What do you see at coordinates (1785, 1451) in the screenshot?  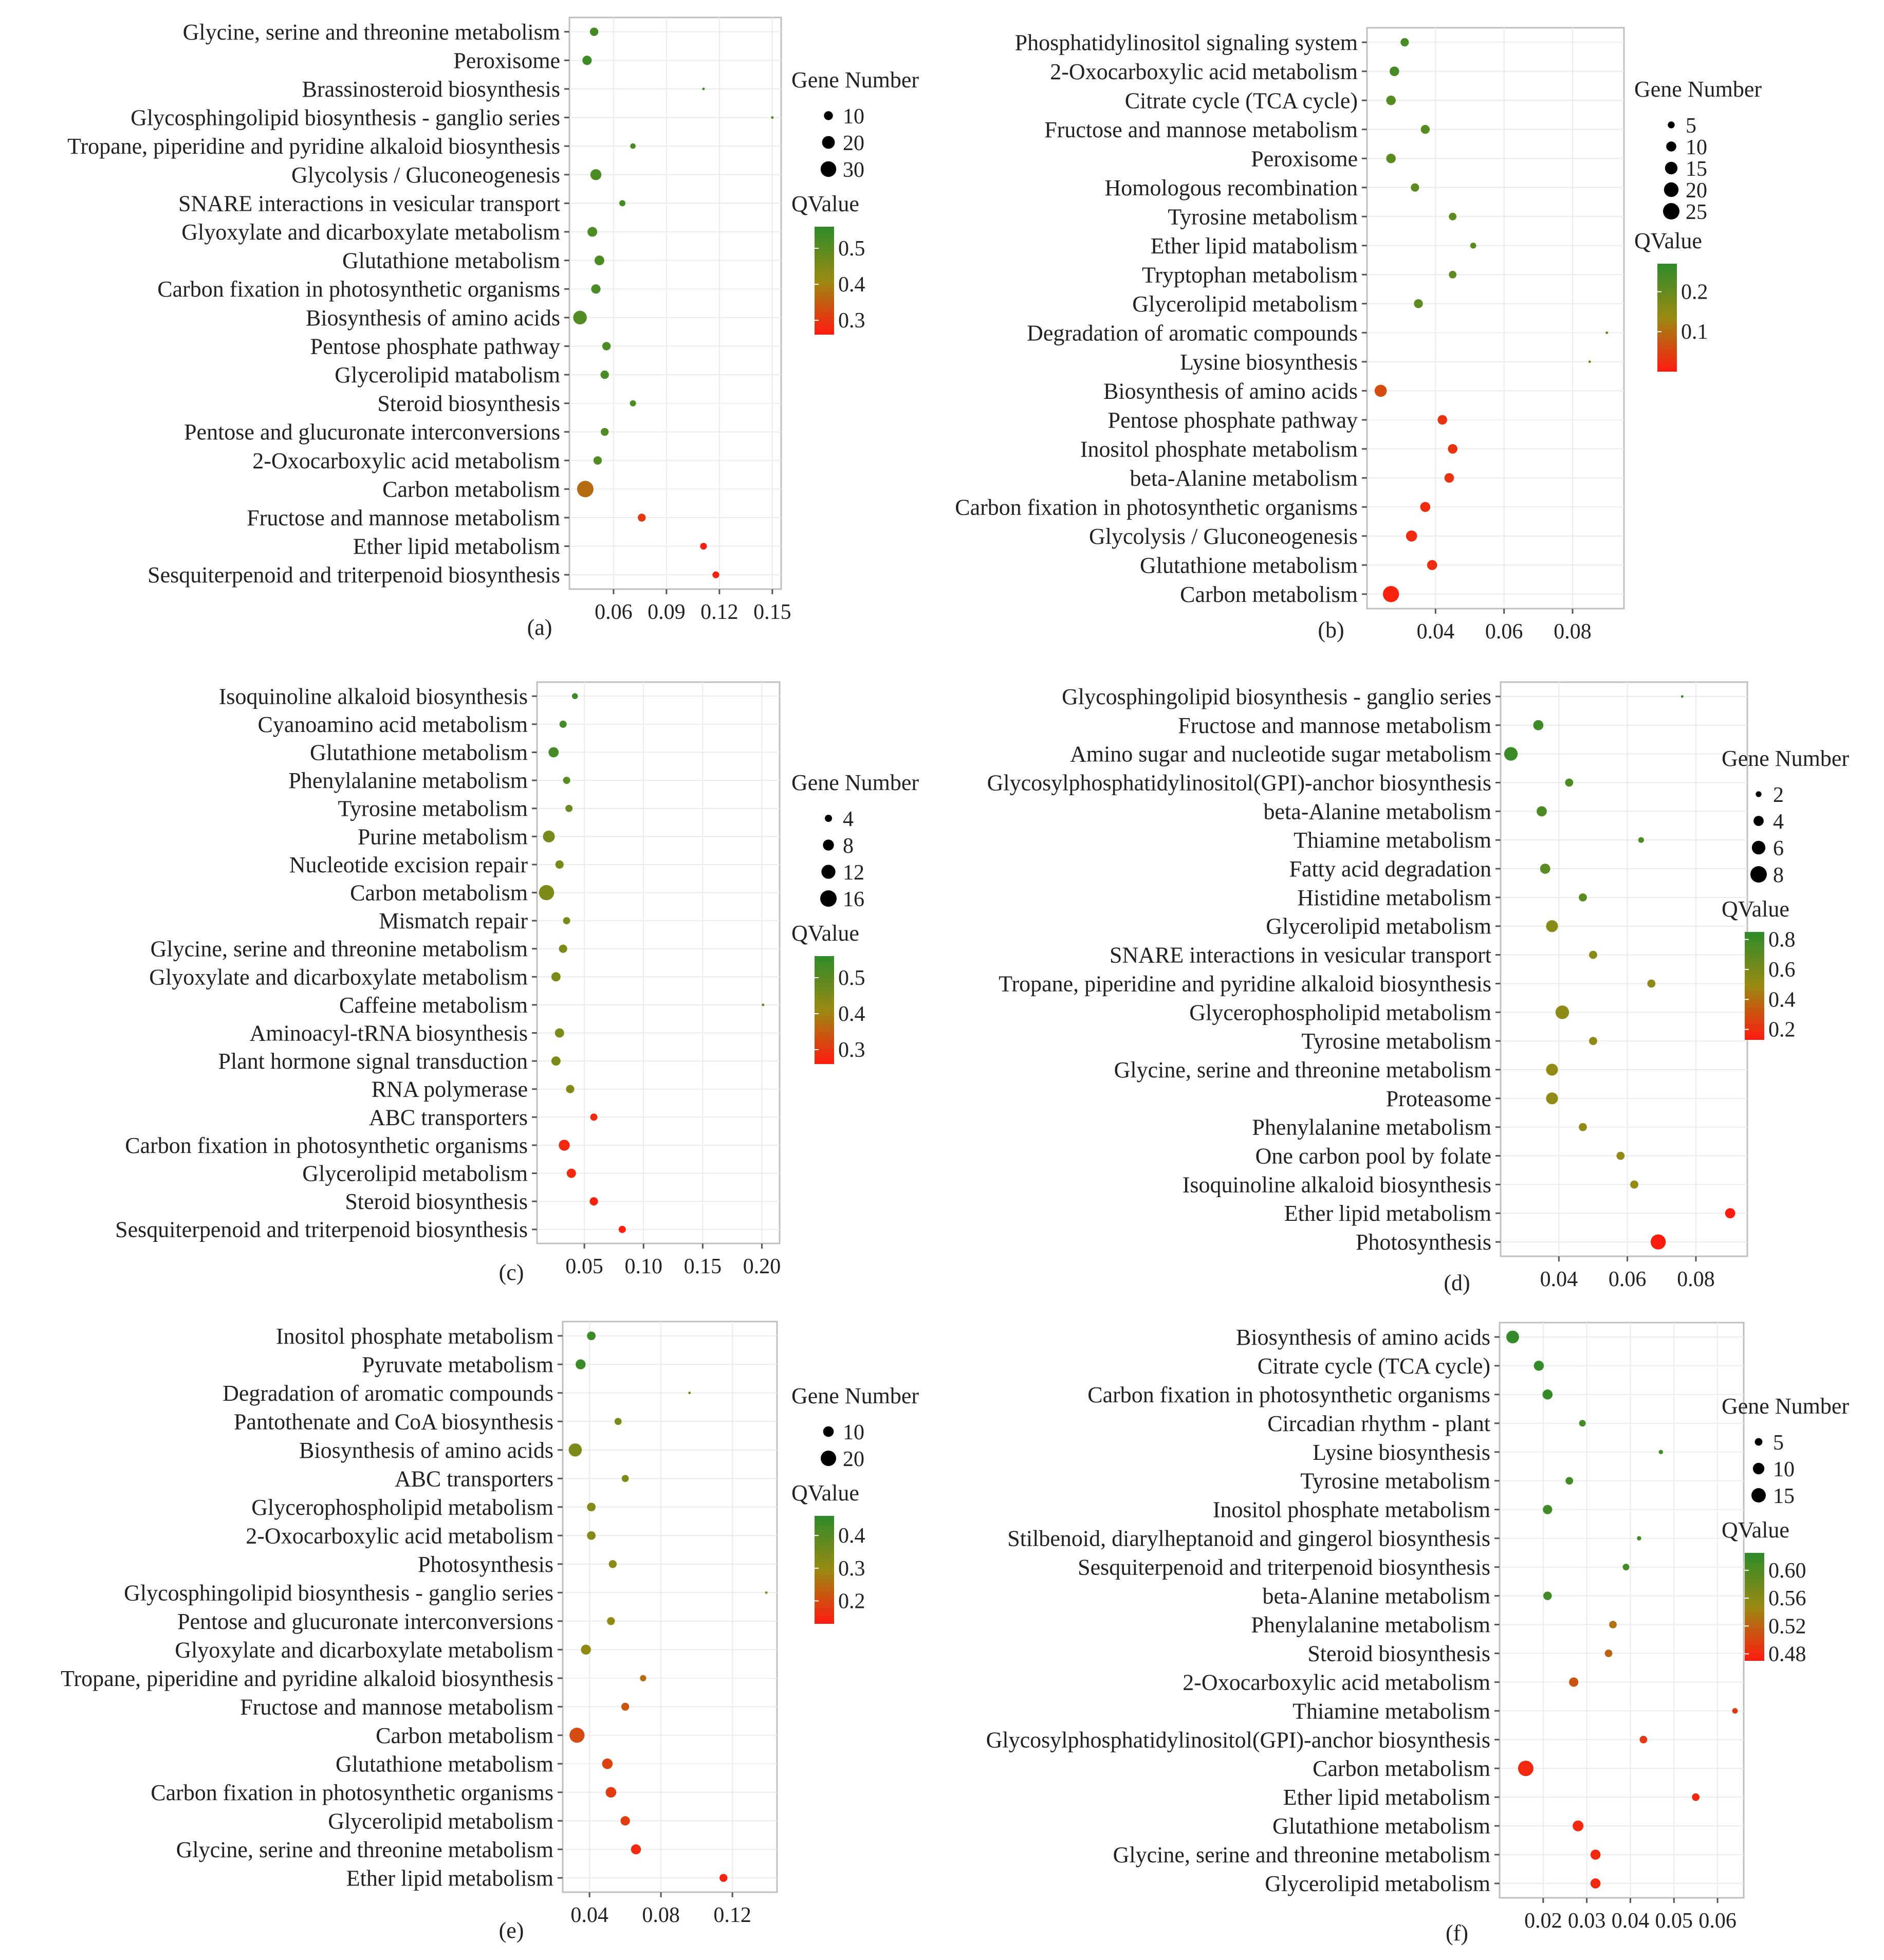 I see `size-legend: Gene Number 5 10 15` at bounding box center [1785, 1451].